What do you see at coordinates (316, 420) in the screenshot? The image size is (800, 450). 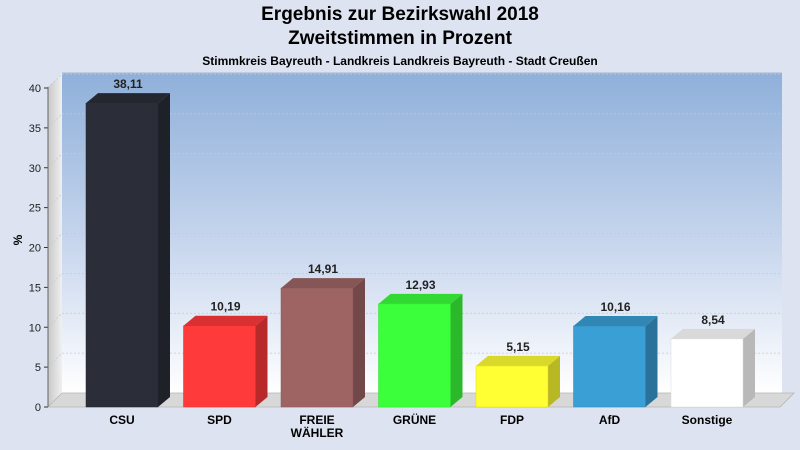 I see `x-tick-label: FREIE` at bounding box center [316, 420].